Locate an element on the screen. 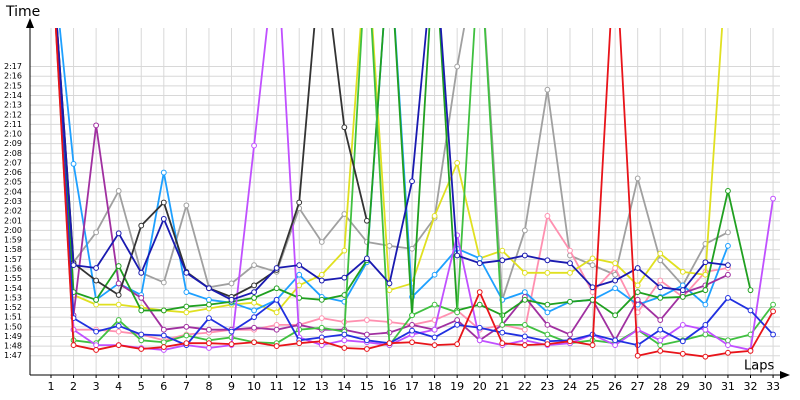  y-tick-label: 2:06 is located at coordinates (13, 172).